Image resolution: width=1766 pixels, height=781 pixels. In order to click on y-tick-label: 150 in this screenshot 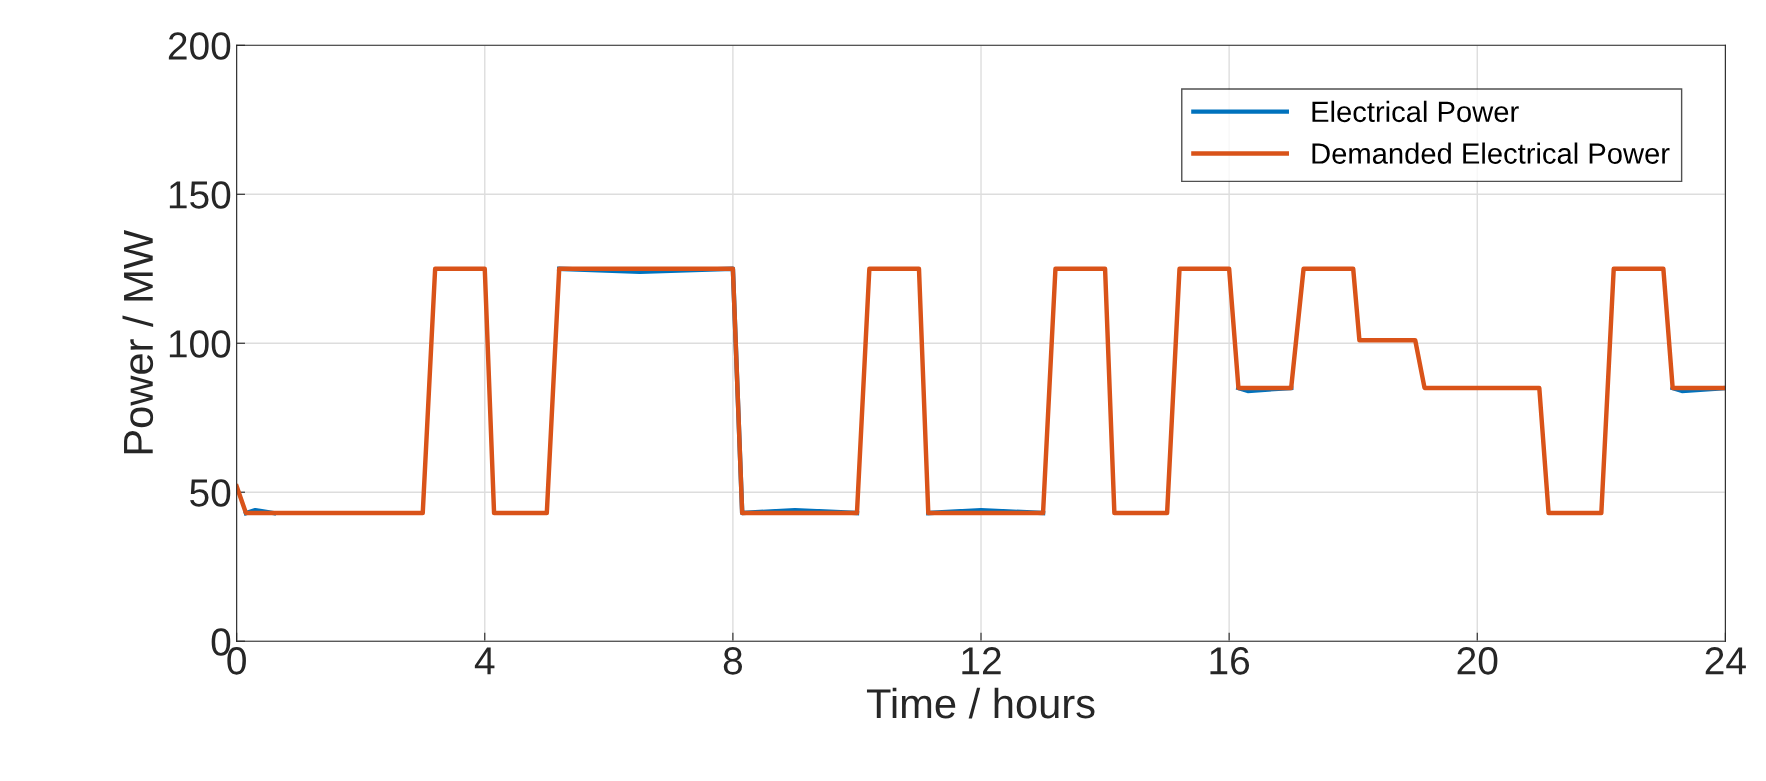, I will do `click(200, 195)`.